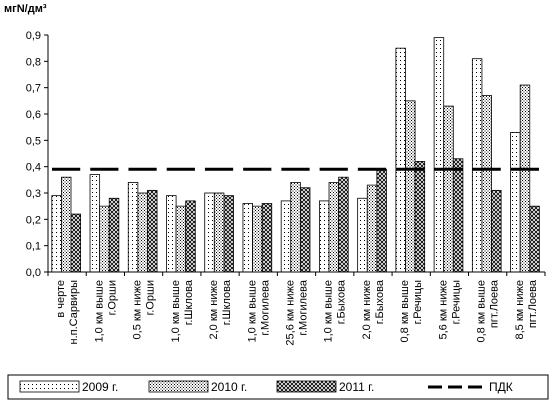  Describe the element at coordinates (501, 387) in the screenshot. I see `legend-label-reference-line: ПДК` at that location.